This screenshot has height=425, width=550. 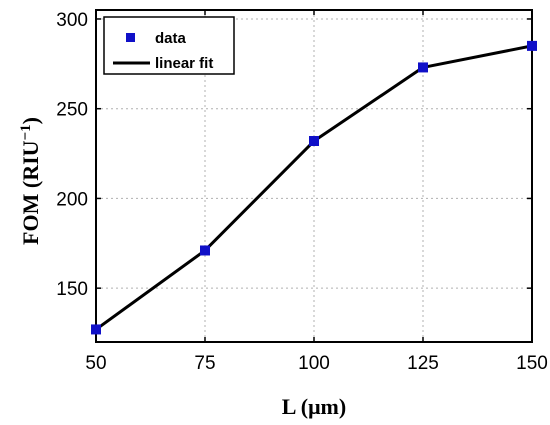 What do you see at coordinates (72, 289) in the screenshot?
I see `y-tick-label: 150` at bounding box center [72, 289].